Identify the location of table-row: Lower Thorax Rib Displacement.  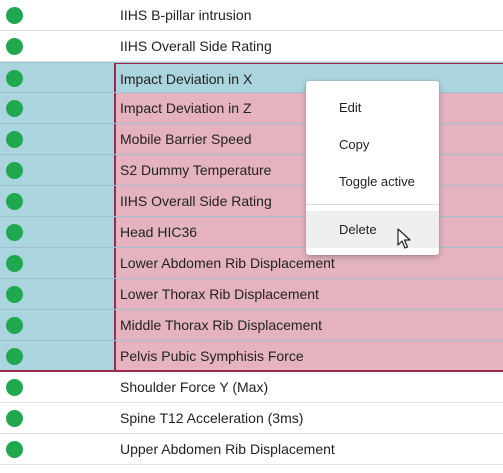
(251, 294).